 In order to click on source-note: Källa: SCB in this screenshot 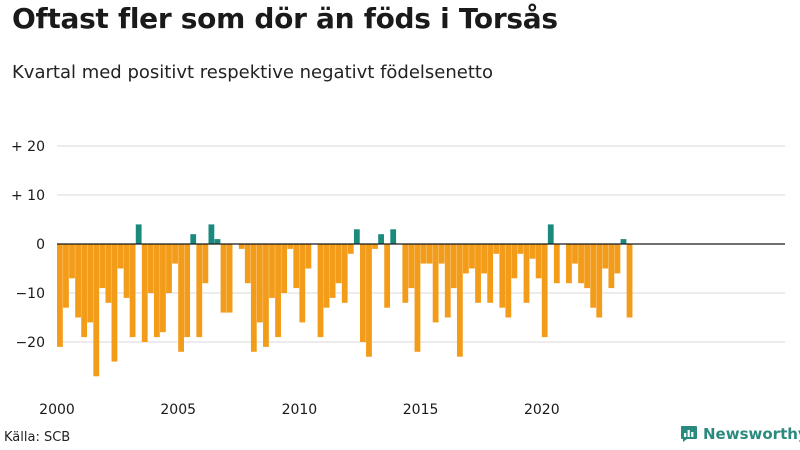, I will do `click(37, 437)`.